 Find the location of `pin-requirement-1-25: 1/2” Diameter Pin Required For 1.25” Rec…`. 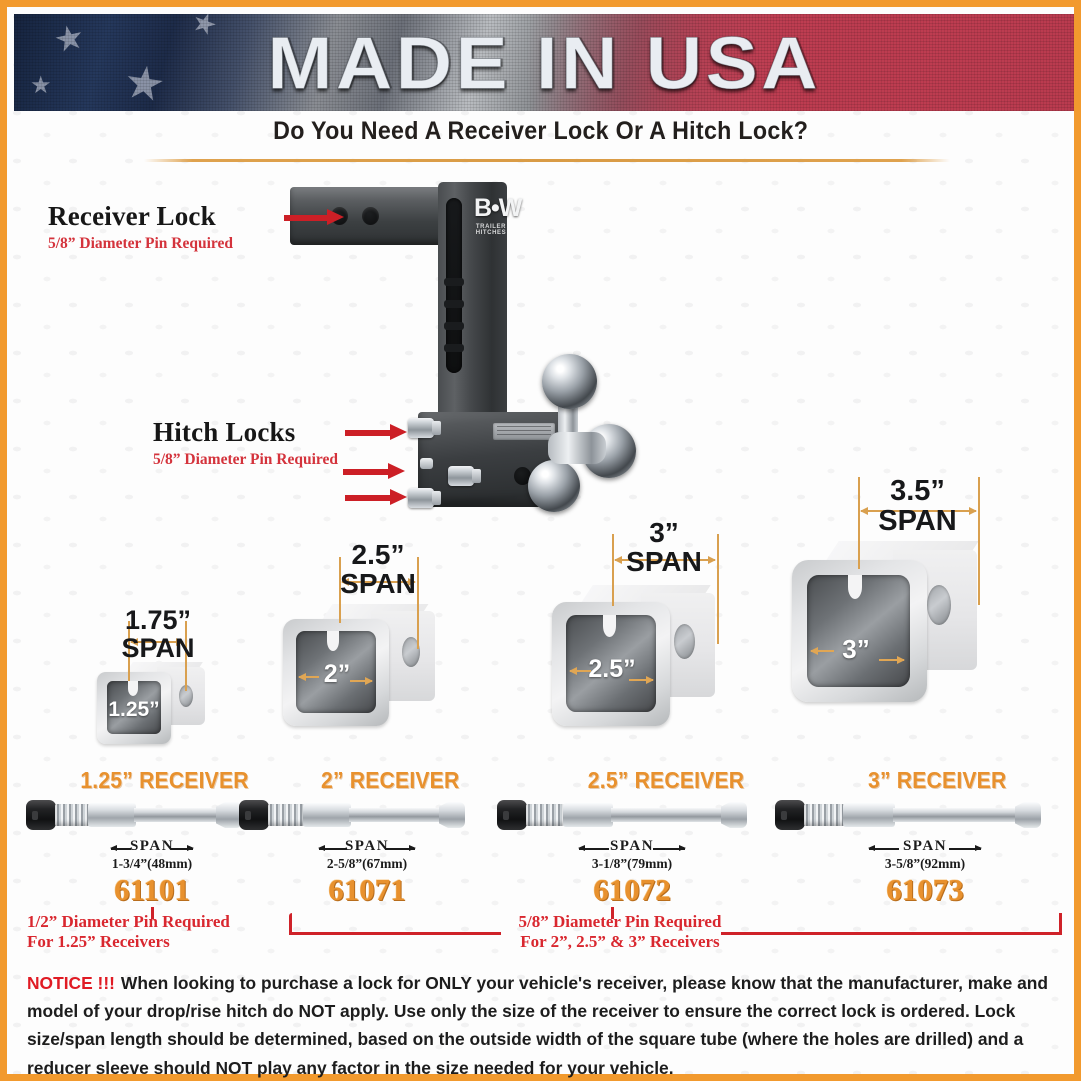

pin-requirement-1-25: 1/2” Diameter Pin Required For 1.25” Rec… is located at coordinates (162, 932).